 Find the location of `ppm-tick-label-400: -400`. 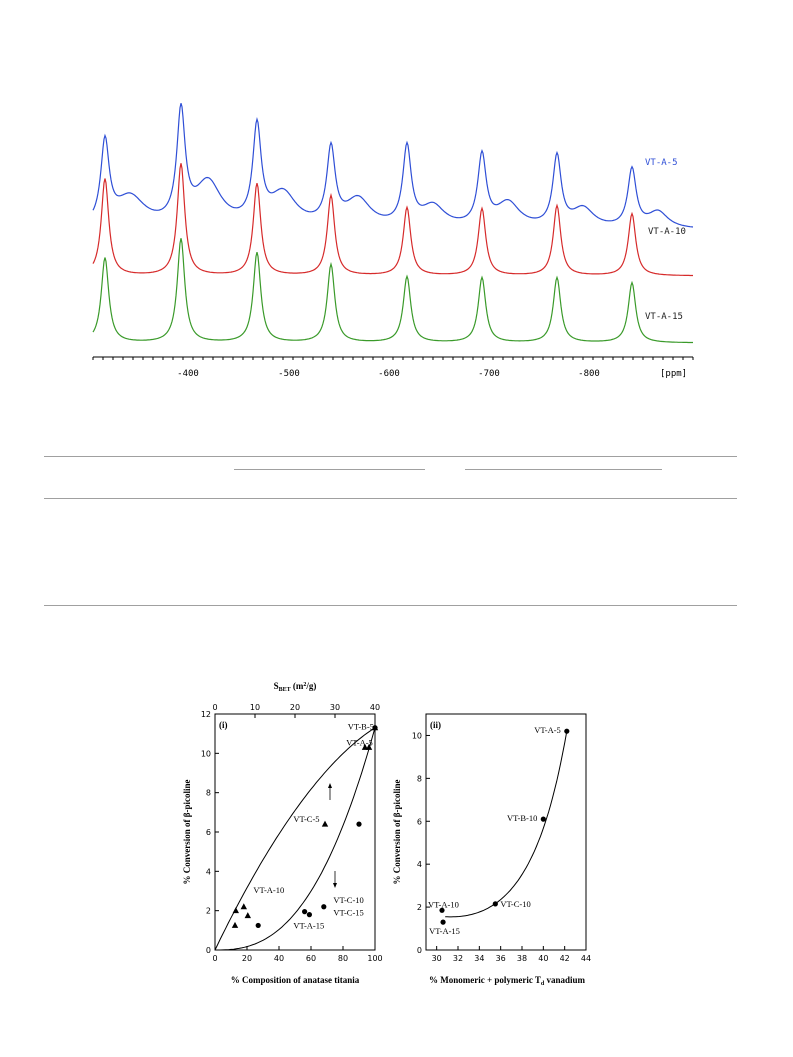

ppm-tick-label-400: -400 is located at coordinates (188, 374).